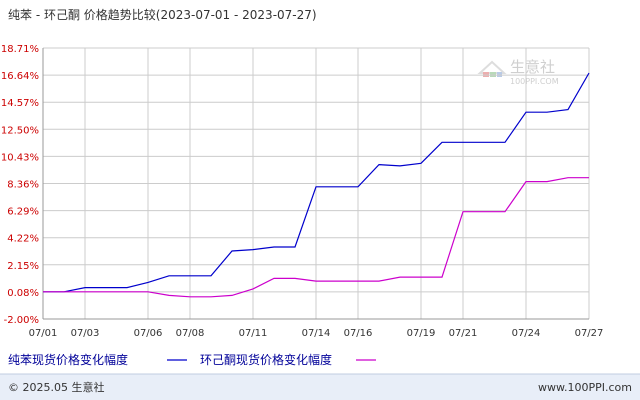  I want to click on footer-background, so click(320, 387).